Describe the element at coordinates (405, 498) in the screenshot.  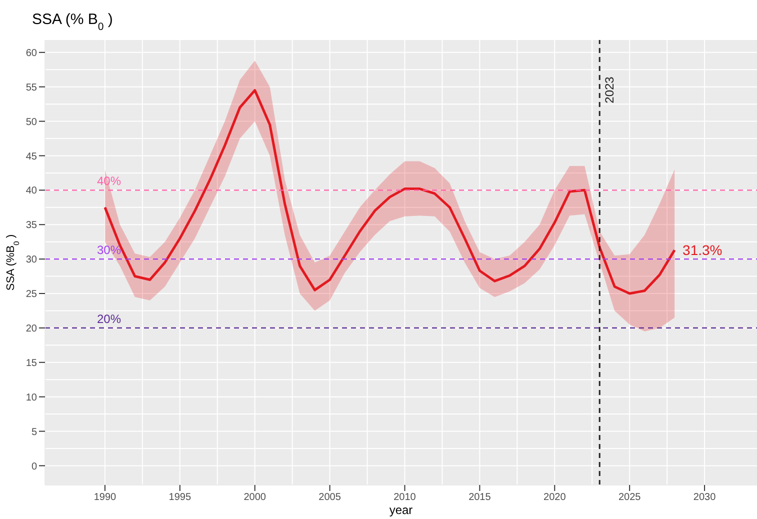
I see `x-tick-label: 2010` at that location.